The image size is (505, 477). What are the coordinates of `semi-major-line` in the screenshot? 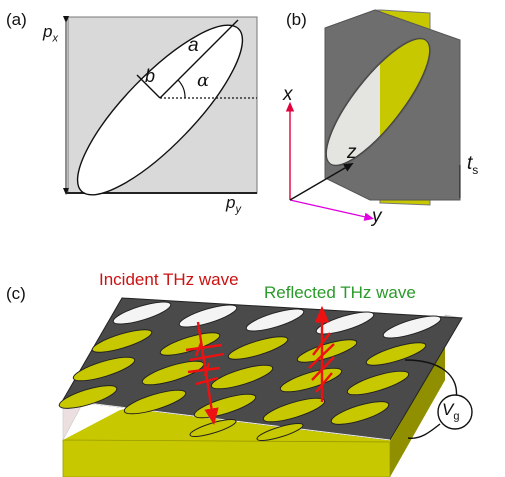 It's located at (199, 59).